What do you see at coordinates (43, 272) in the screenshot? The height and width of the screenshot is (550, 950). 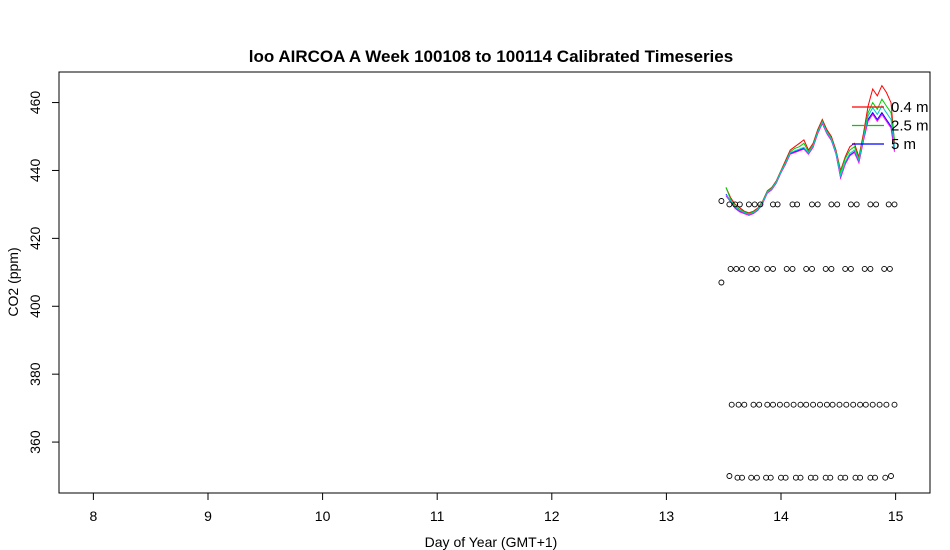 I see `y-axis: 360 380 400 420 440 460` at bounding box center [43, 272].